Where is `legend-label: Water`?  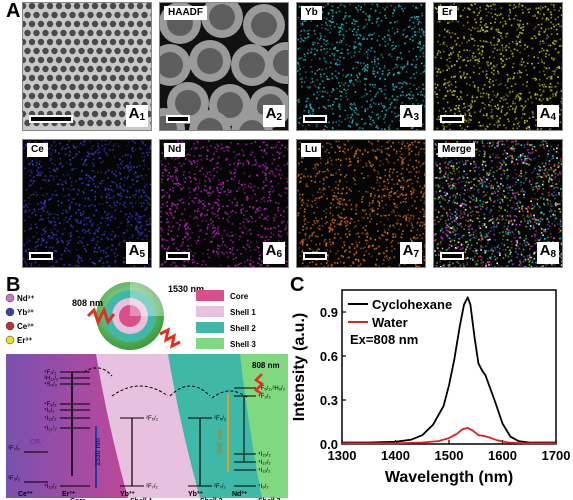
legend-label: Water is located at coordinates (390, 322).